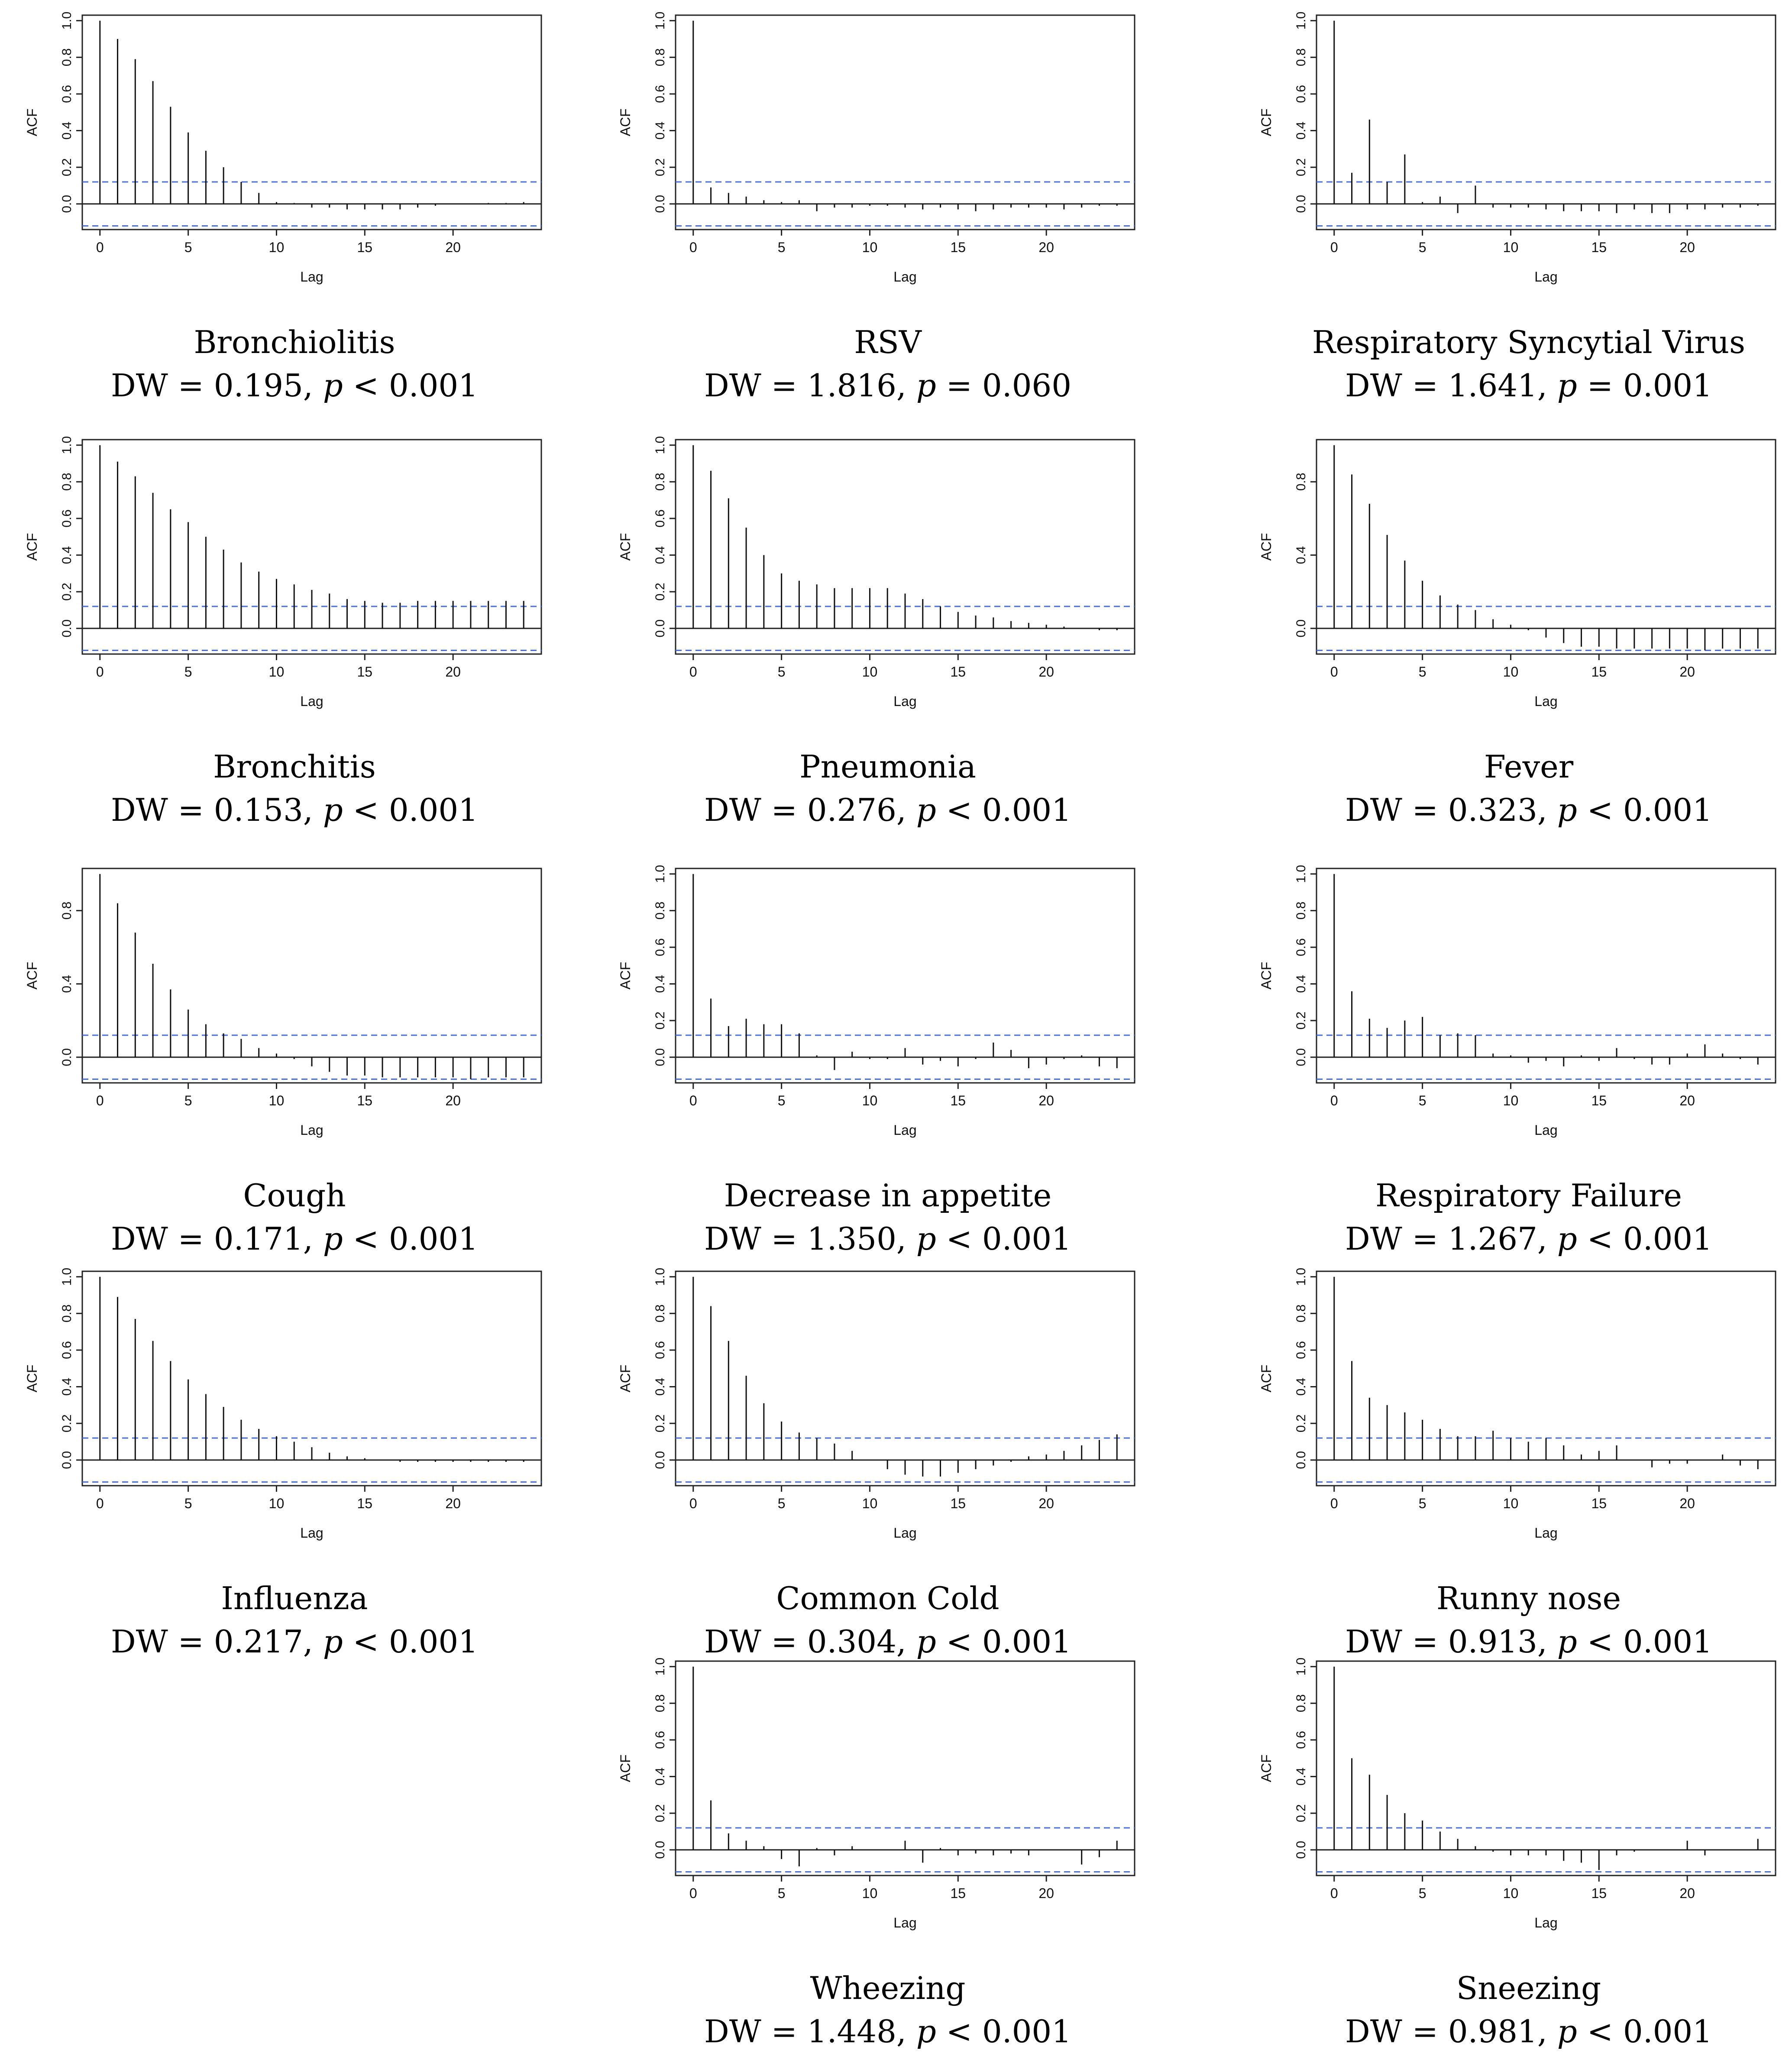  I want to click on caption: Runny nose DW = 0.913, p < 0.001, so click(1519, 1620).